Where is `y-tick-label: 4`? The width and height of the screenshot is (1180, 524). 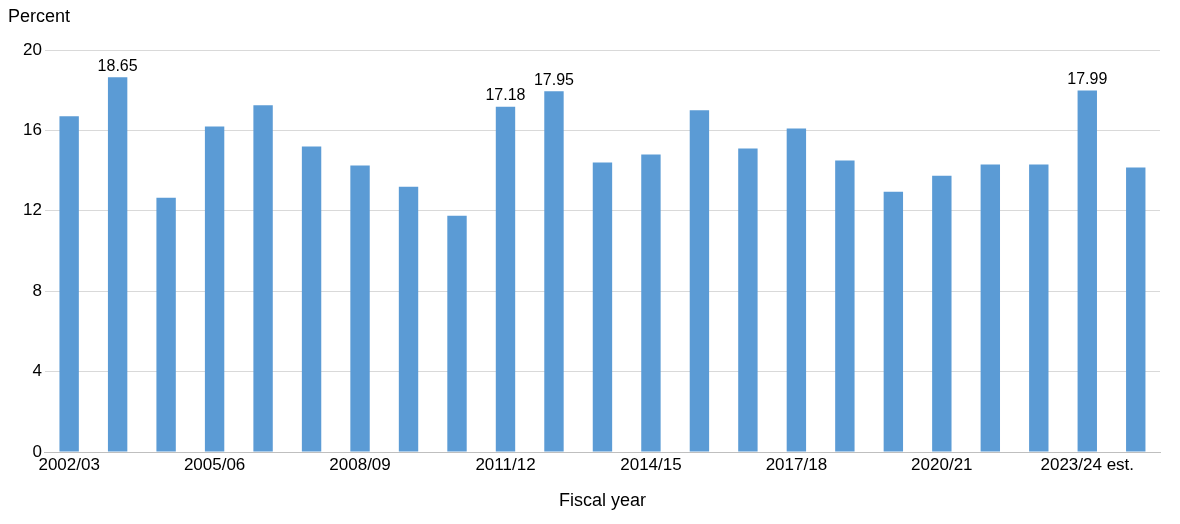 y-tick-label: 4 is located at coordinates (37, 371).